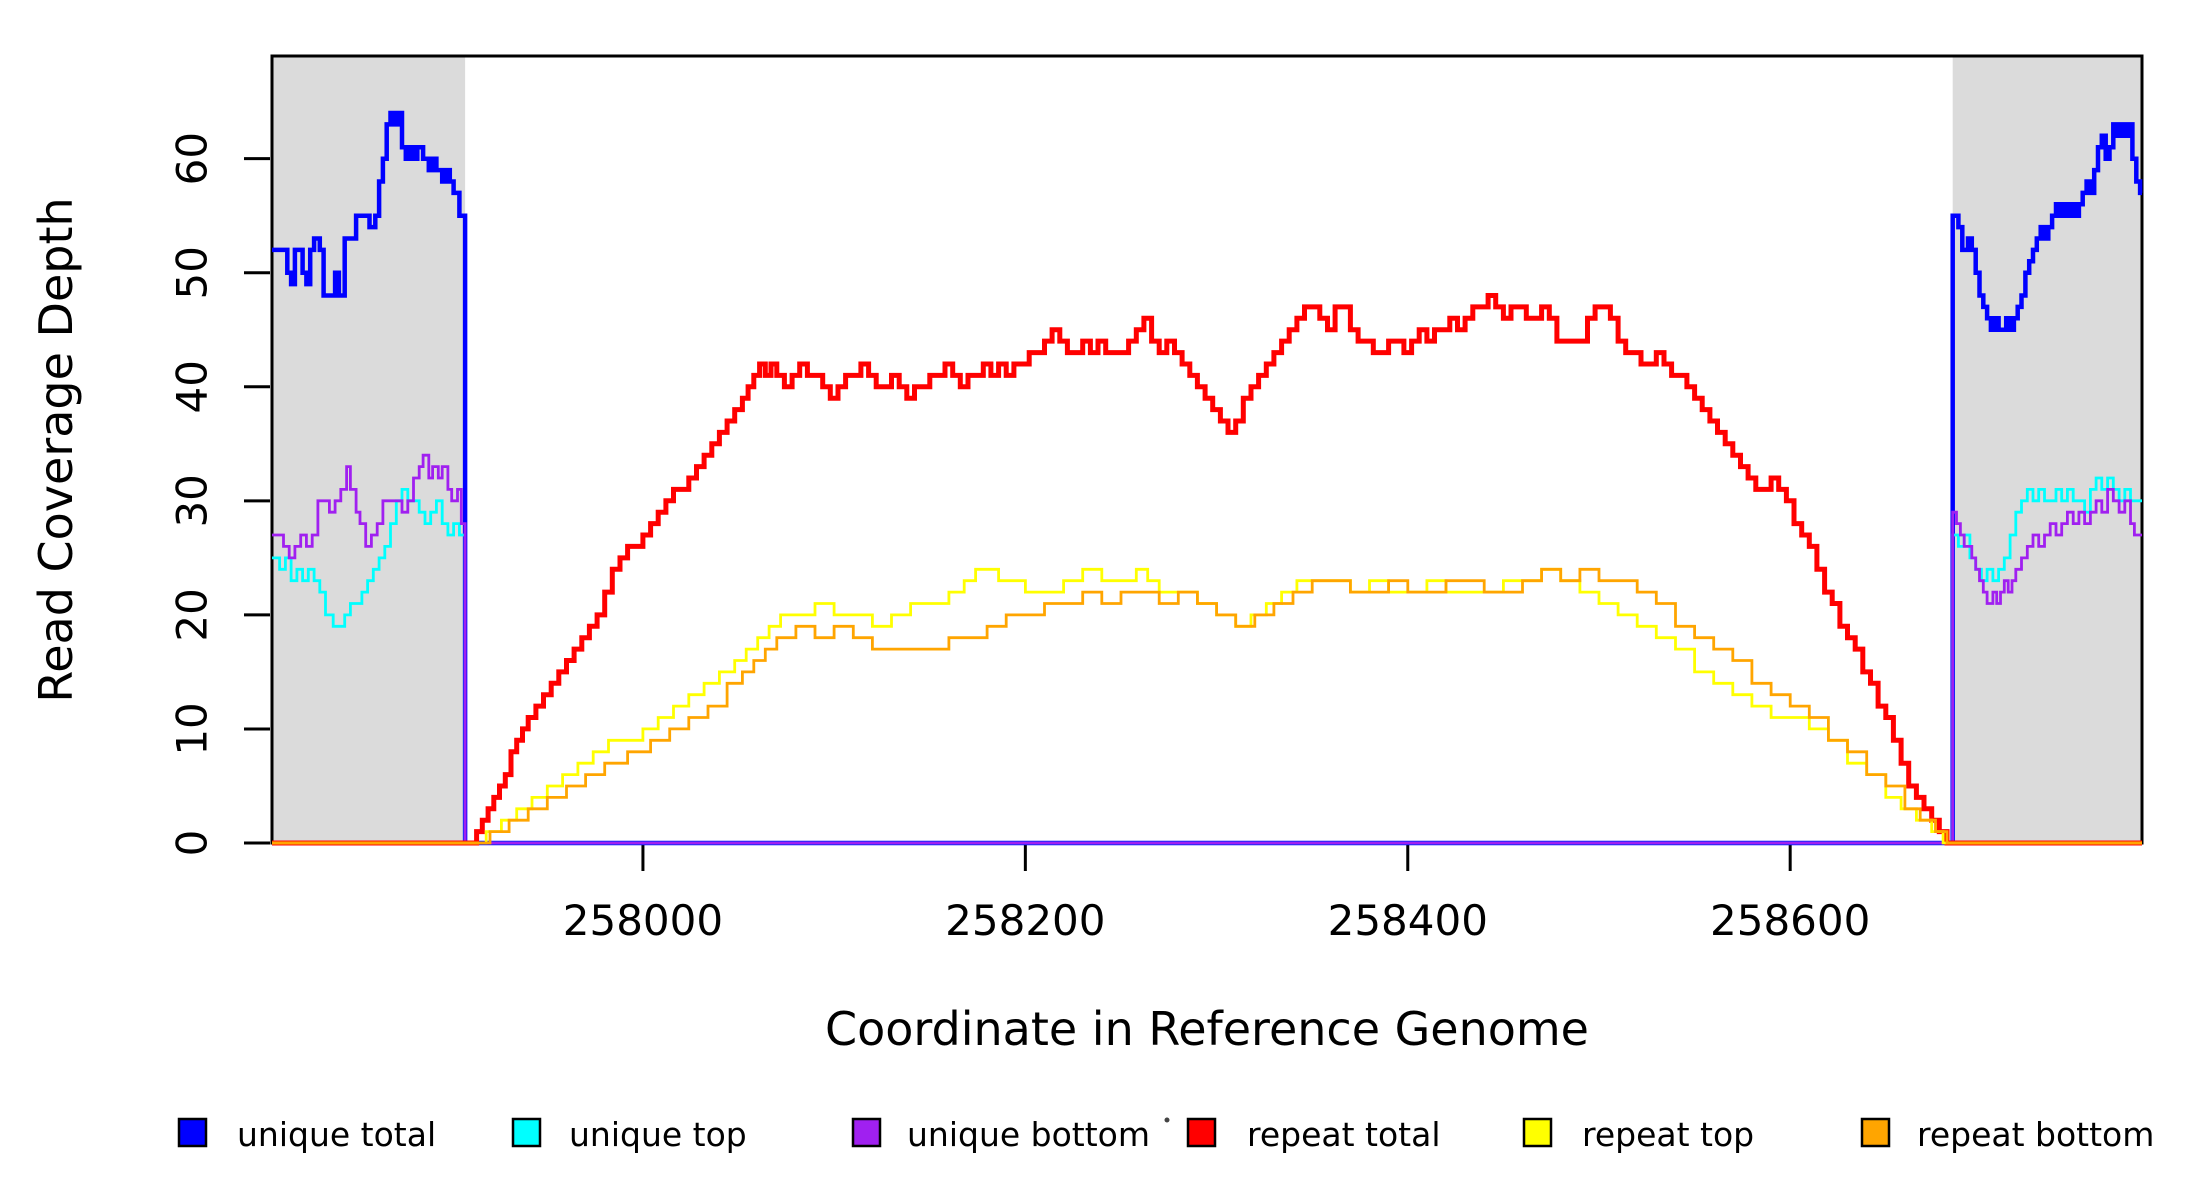 The width and height of the screenshot is (2200, 1200). I want to click on legend-label-repeat-top: repeat top, so click(1668, 1134).